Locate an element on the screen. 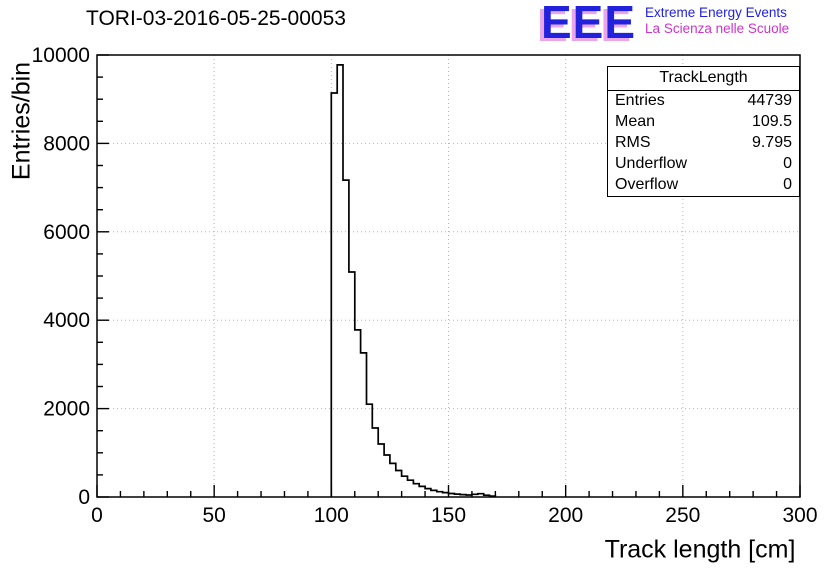  stats-row-label: Underflow is located at coordinates (651, 163).